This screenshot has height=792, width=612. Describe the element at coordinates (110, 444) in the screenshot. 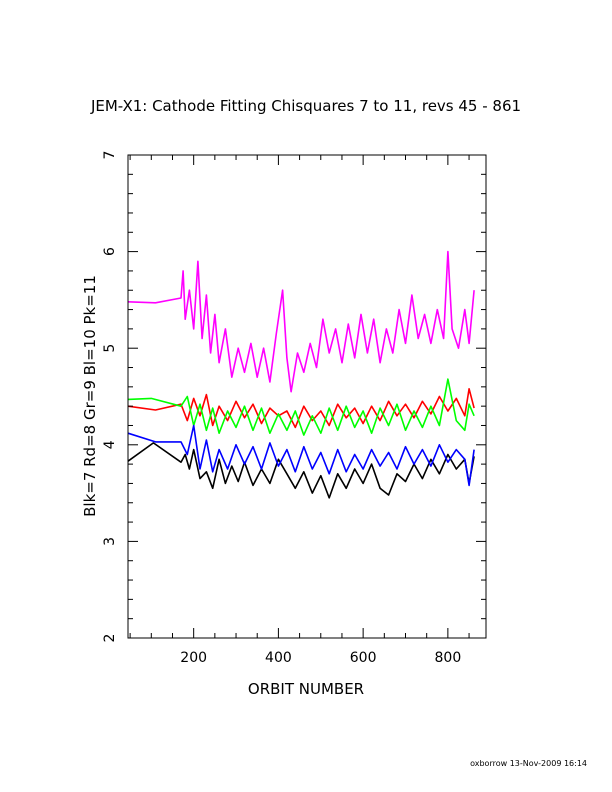

I see `y-tick-label: 4` at that location.